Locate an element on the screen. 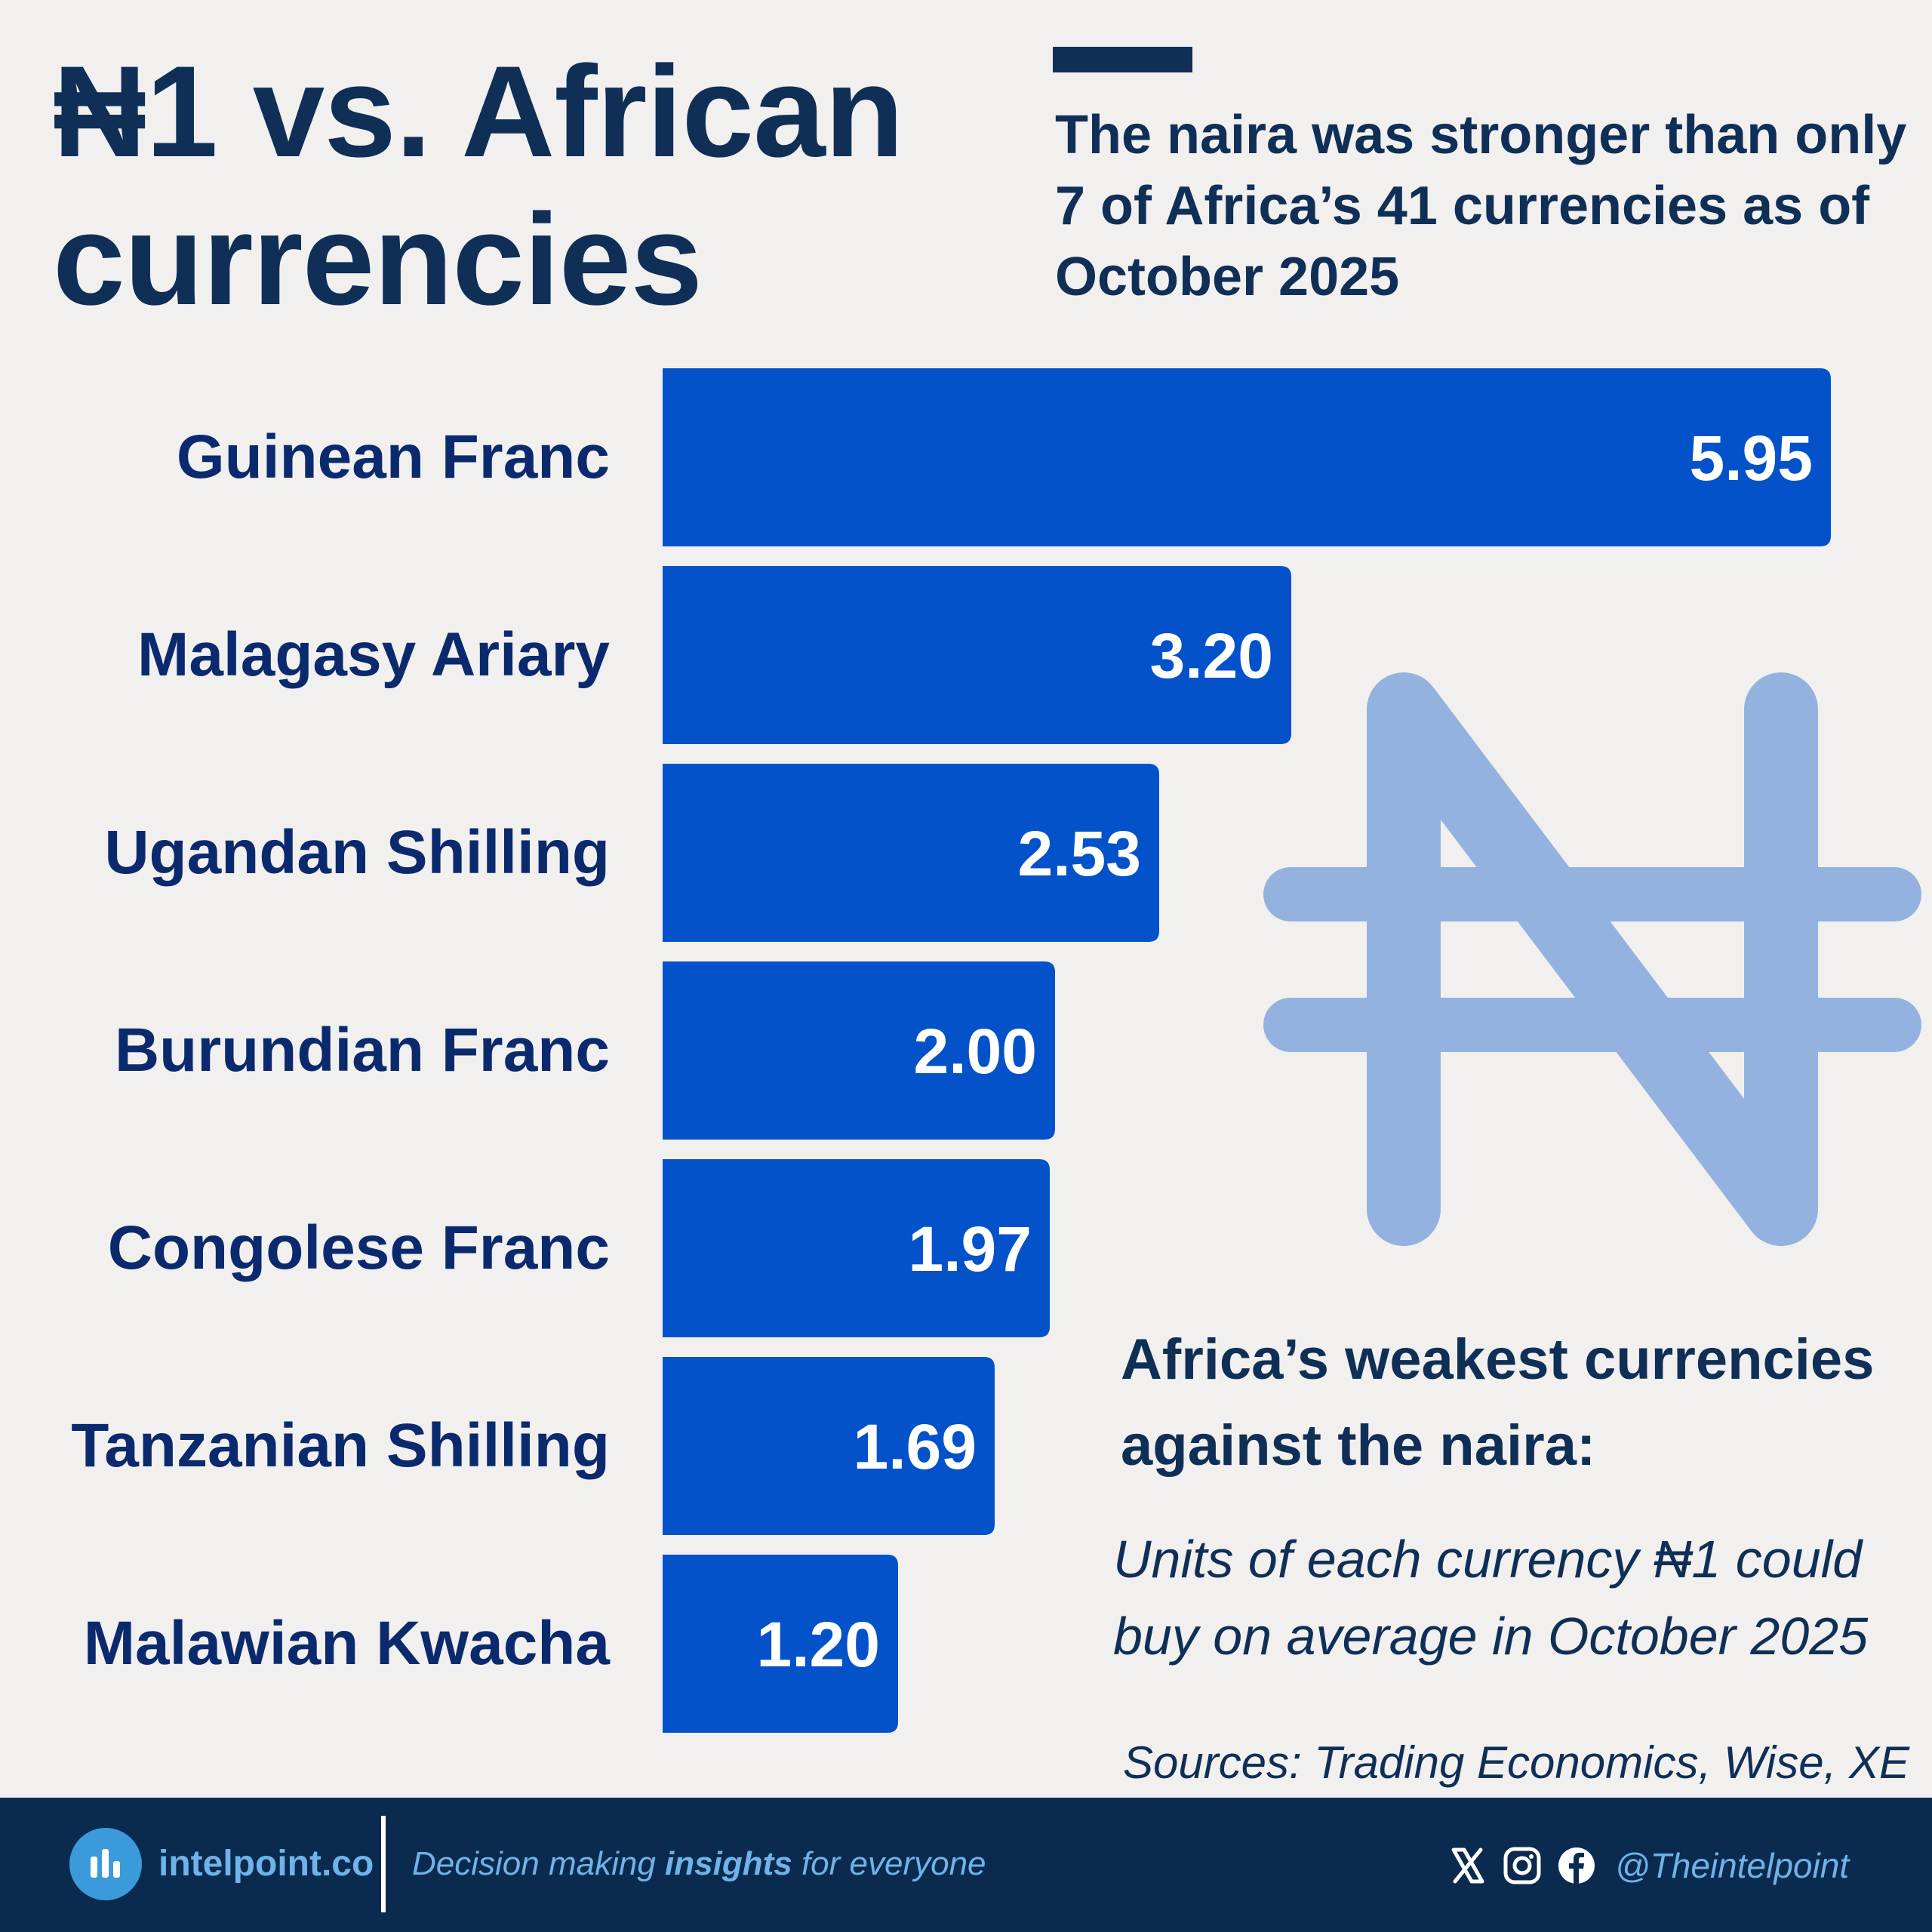 This screenshot has width=1932, height=1932. category-label: Malagasy Ariary is located at coordinates (373, 654).